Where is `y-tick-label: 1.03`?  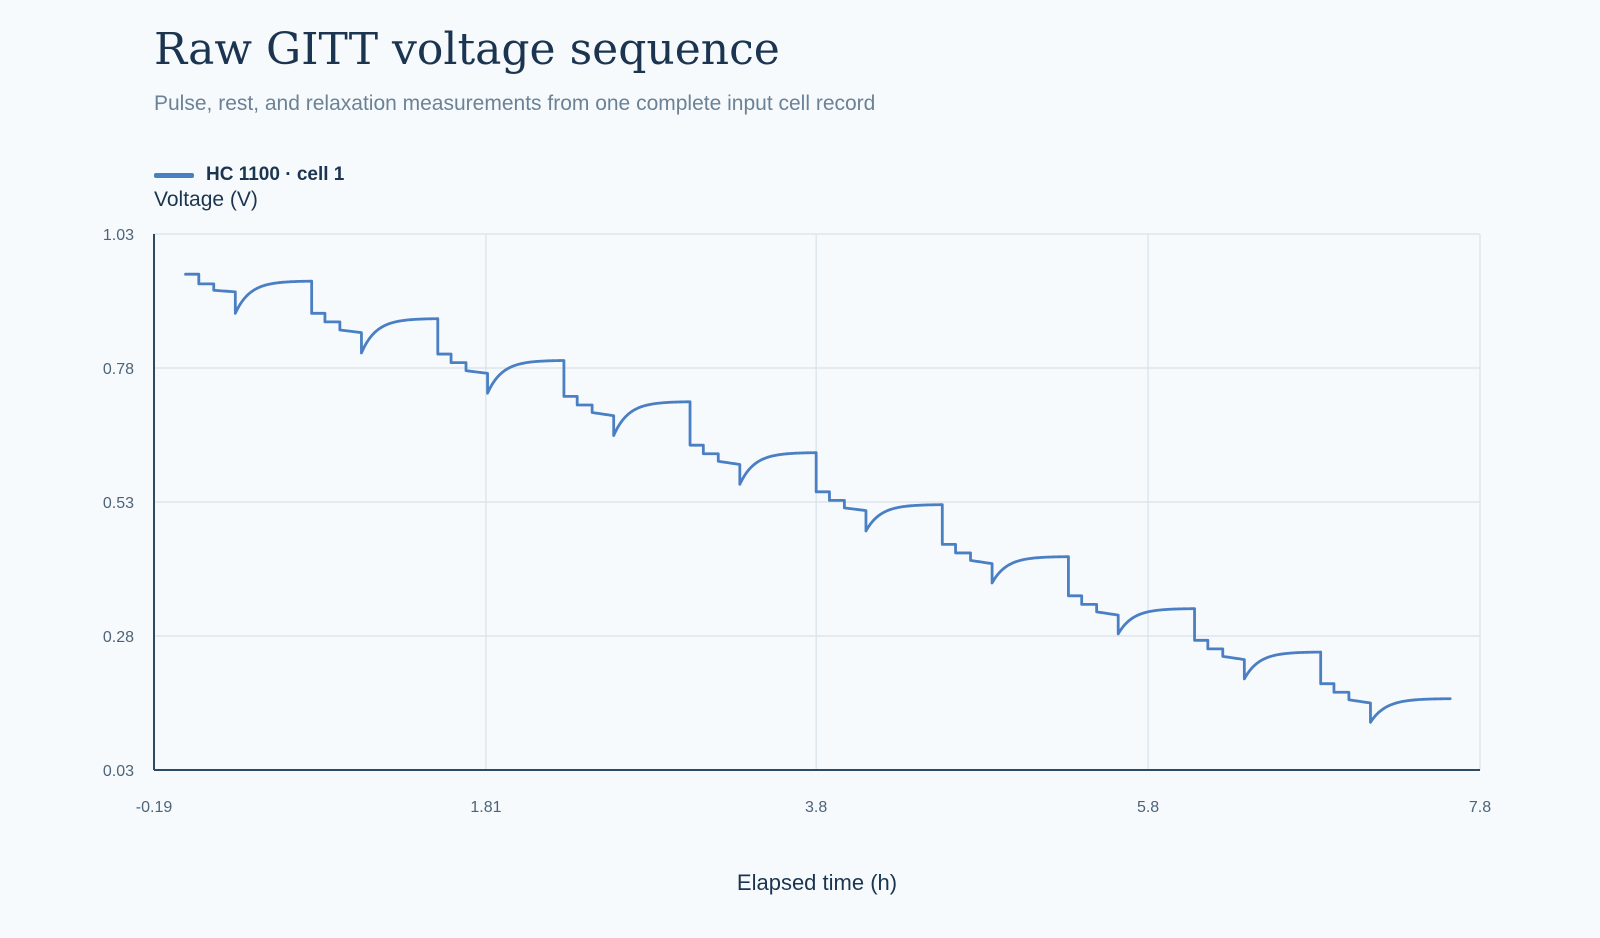
y-tick-label: 1.03 is located at coordinates (118, 235).